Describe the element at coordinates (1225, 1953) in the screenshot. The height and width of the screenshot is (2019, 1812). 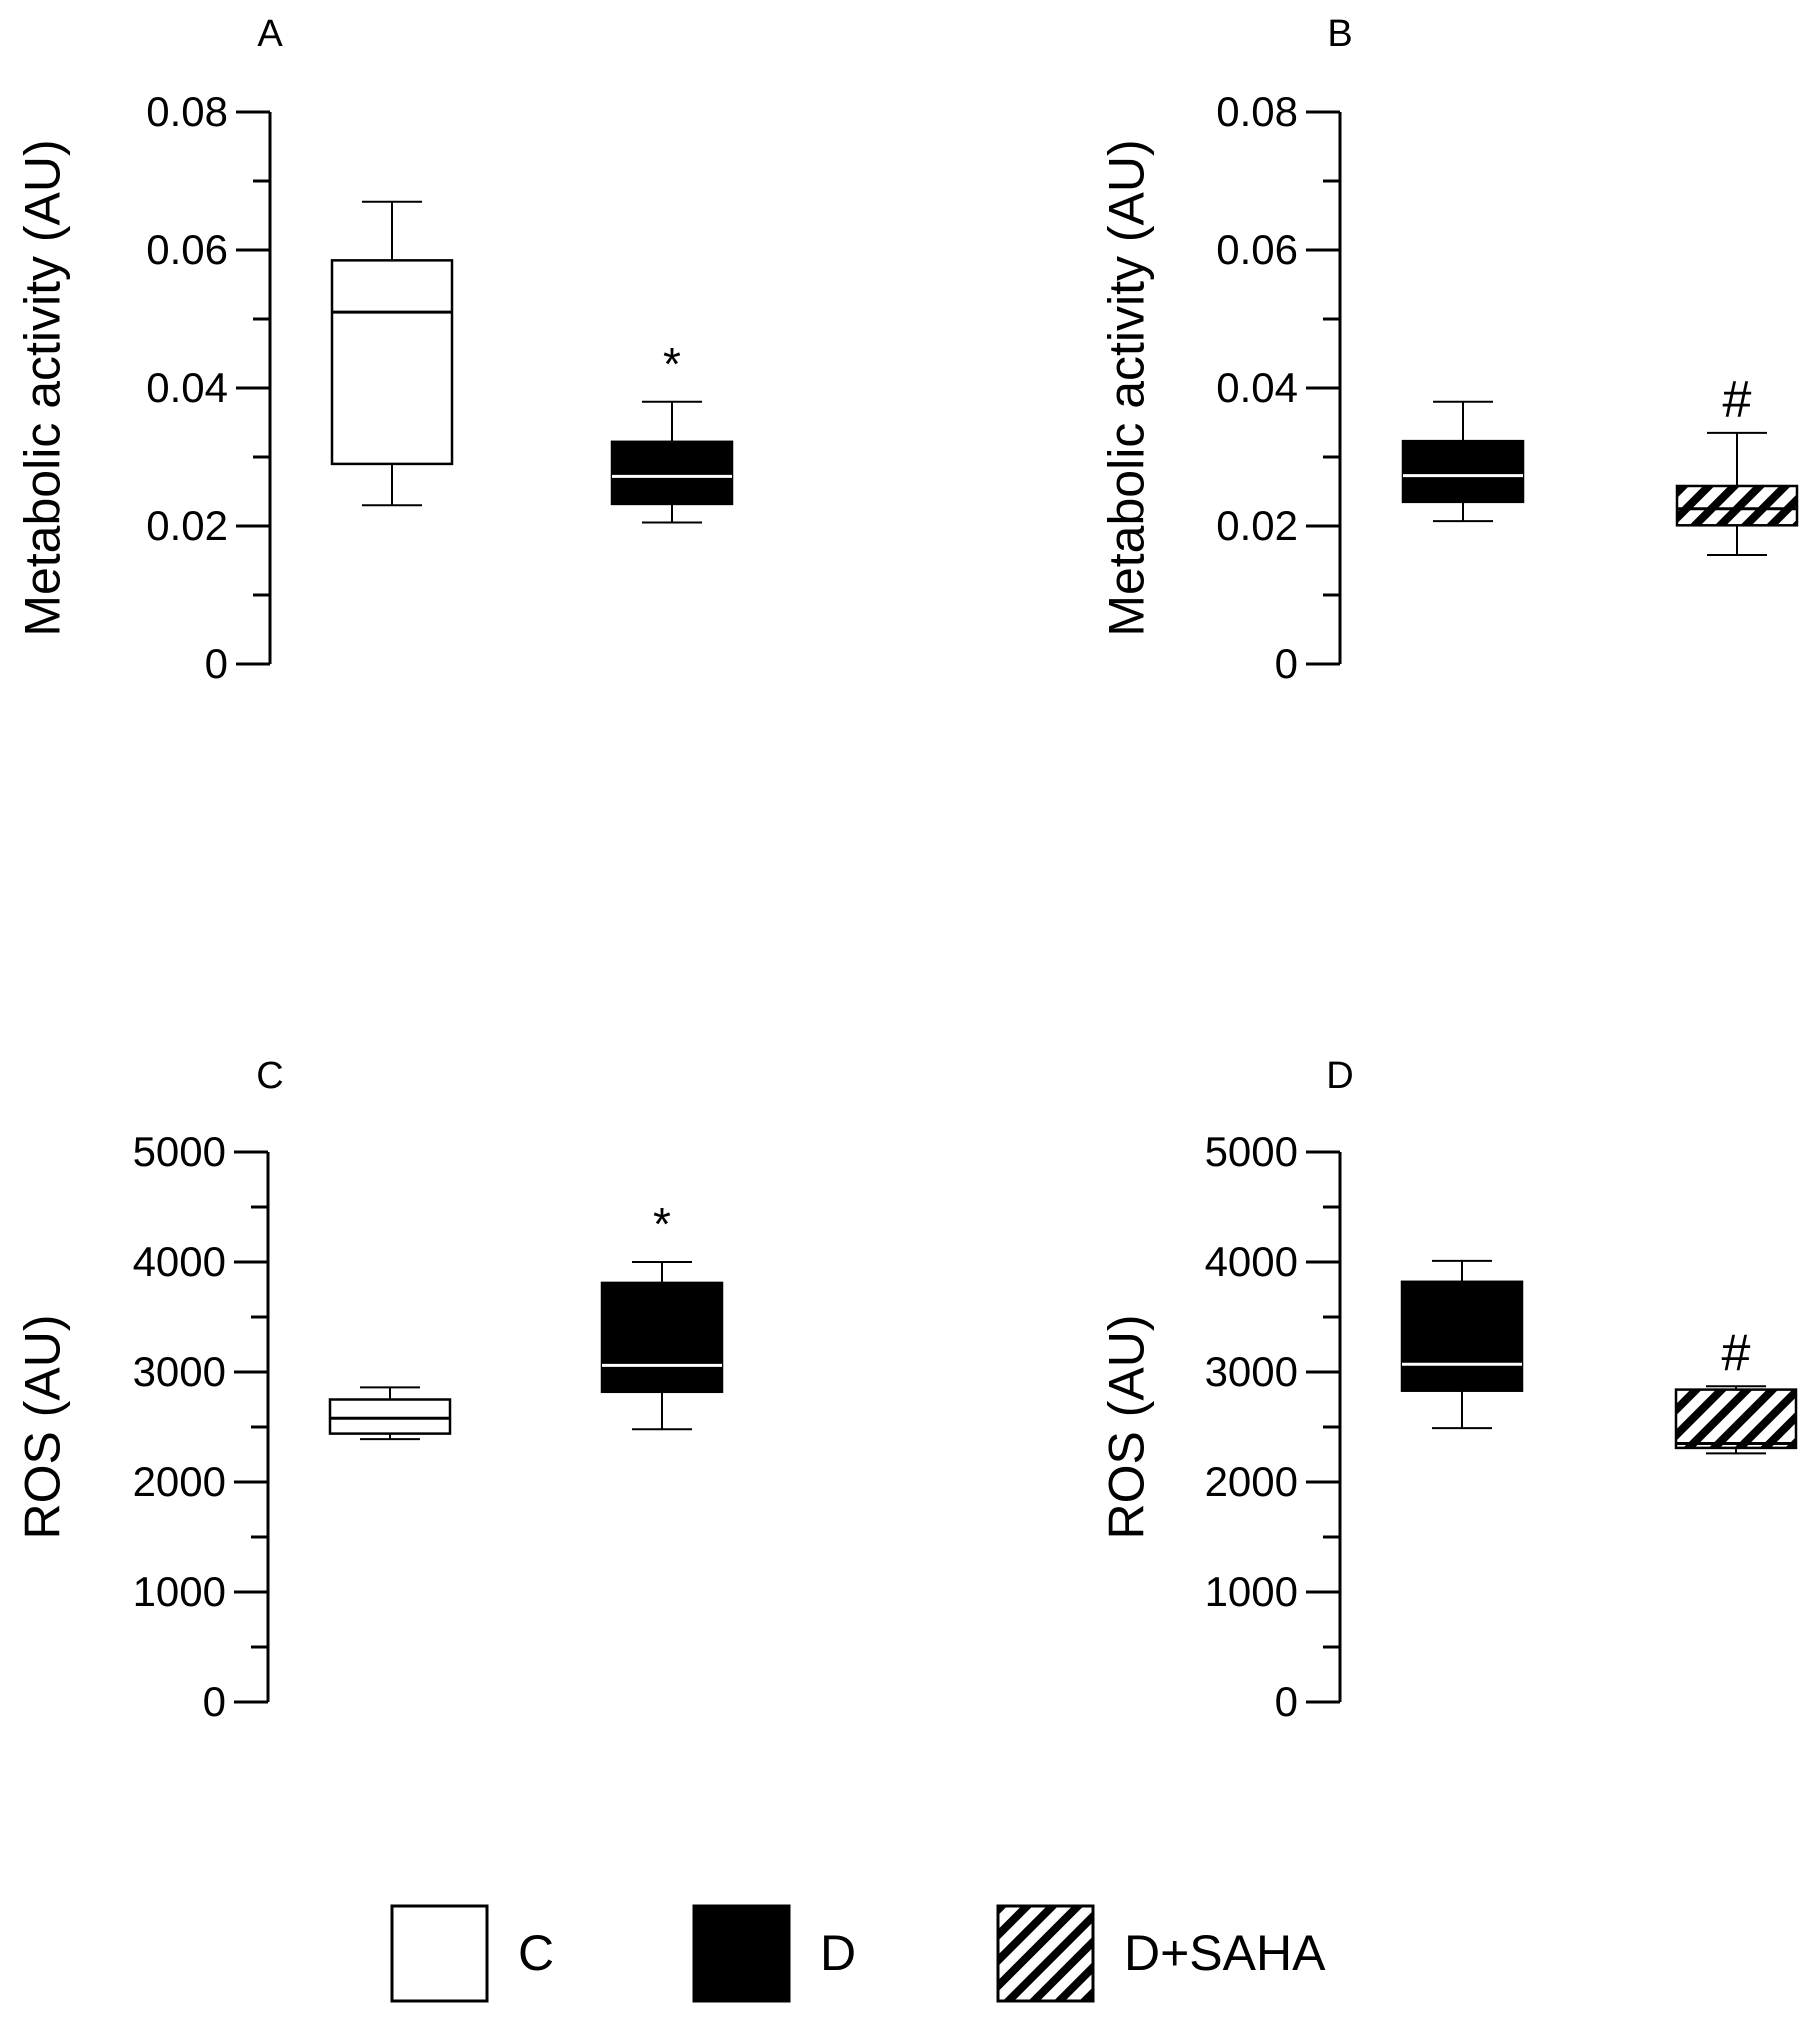
I see `legend-label-d-saha: D+SAHA` at that location.